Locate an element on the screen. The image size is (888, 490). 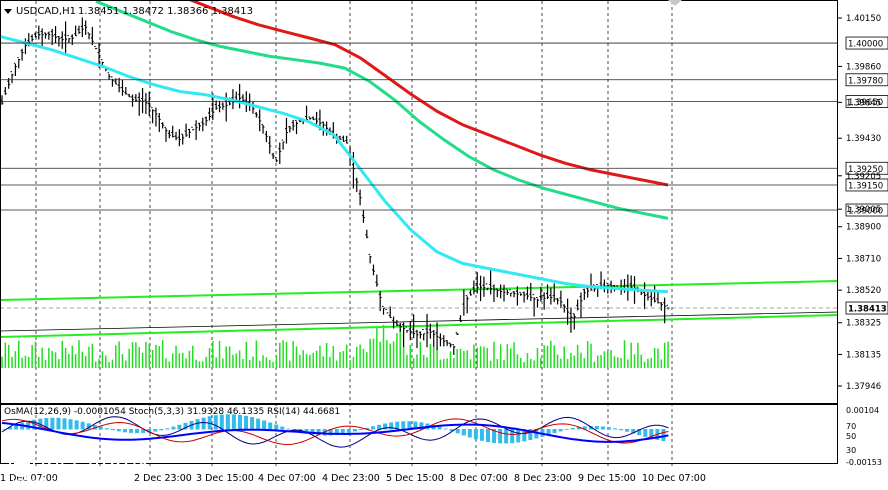
stoch-main-line is located at coordinates (335, 432).